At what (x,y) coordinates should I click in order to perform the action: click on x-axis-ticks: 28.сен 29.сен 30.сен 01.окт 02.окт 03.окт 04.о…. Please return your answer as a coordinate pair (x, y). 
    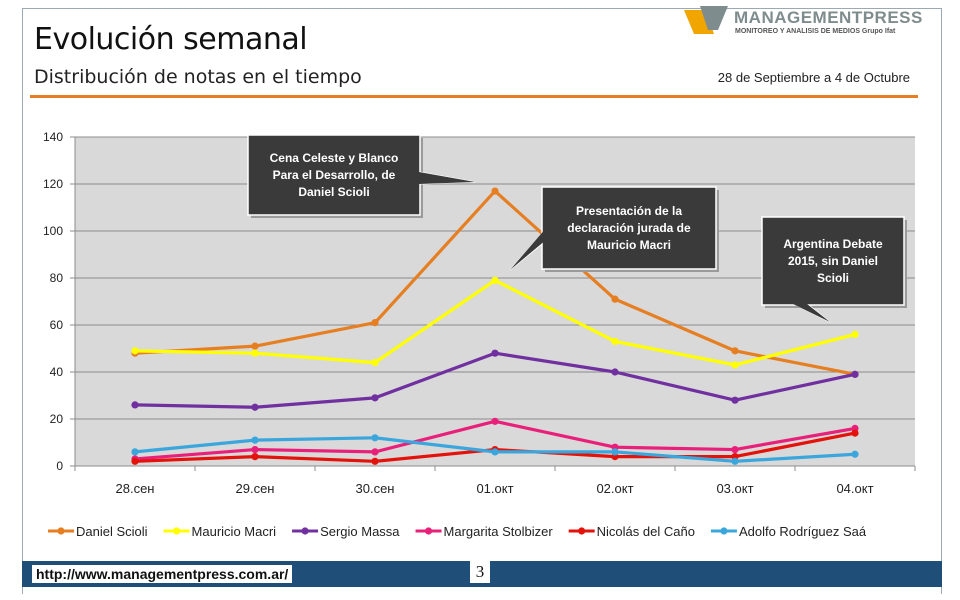
    Looking at the image, I should click on (495, 481).